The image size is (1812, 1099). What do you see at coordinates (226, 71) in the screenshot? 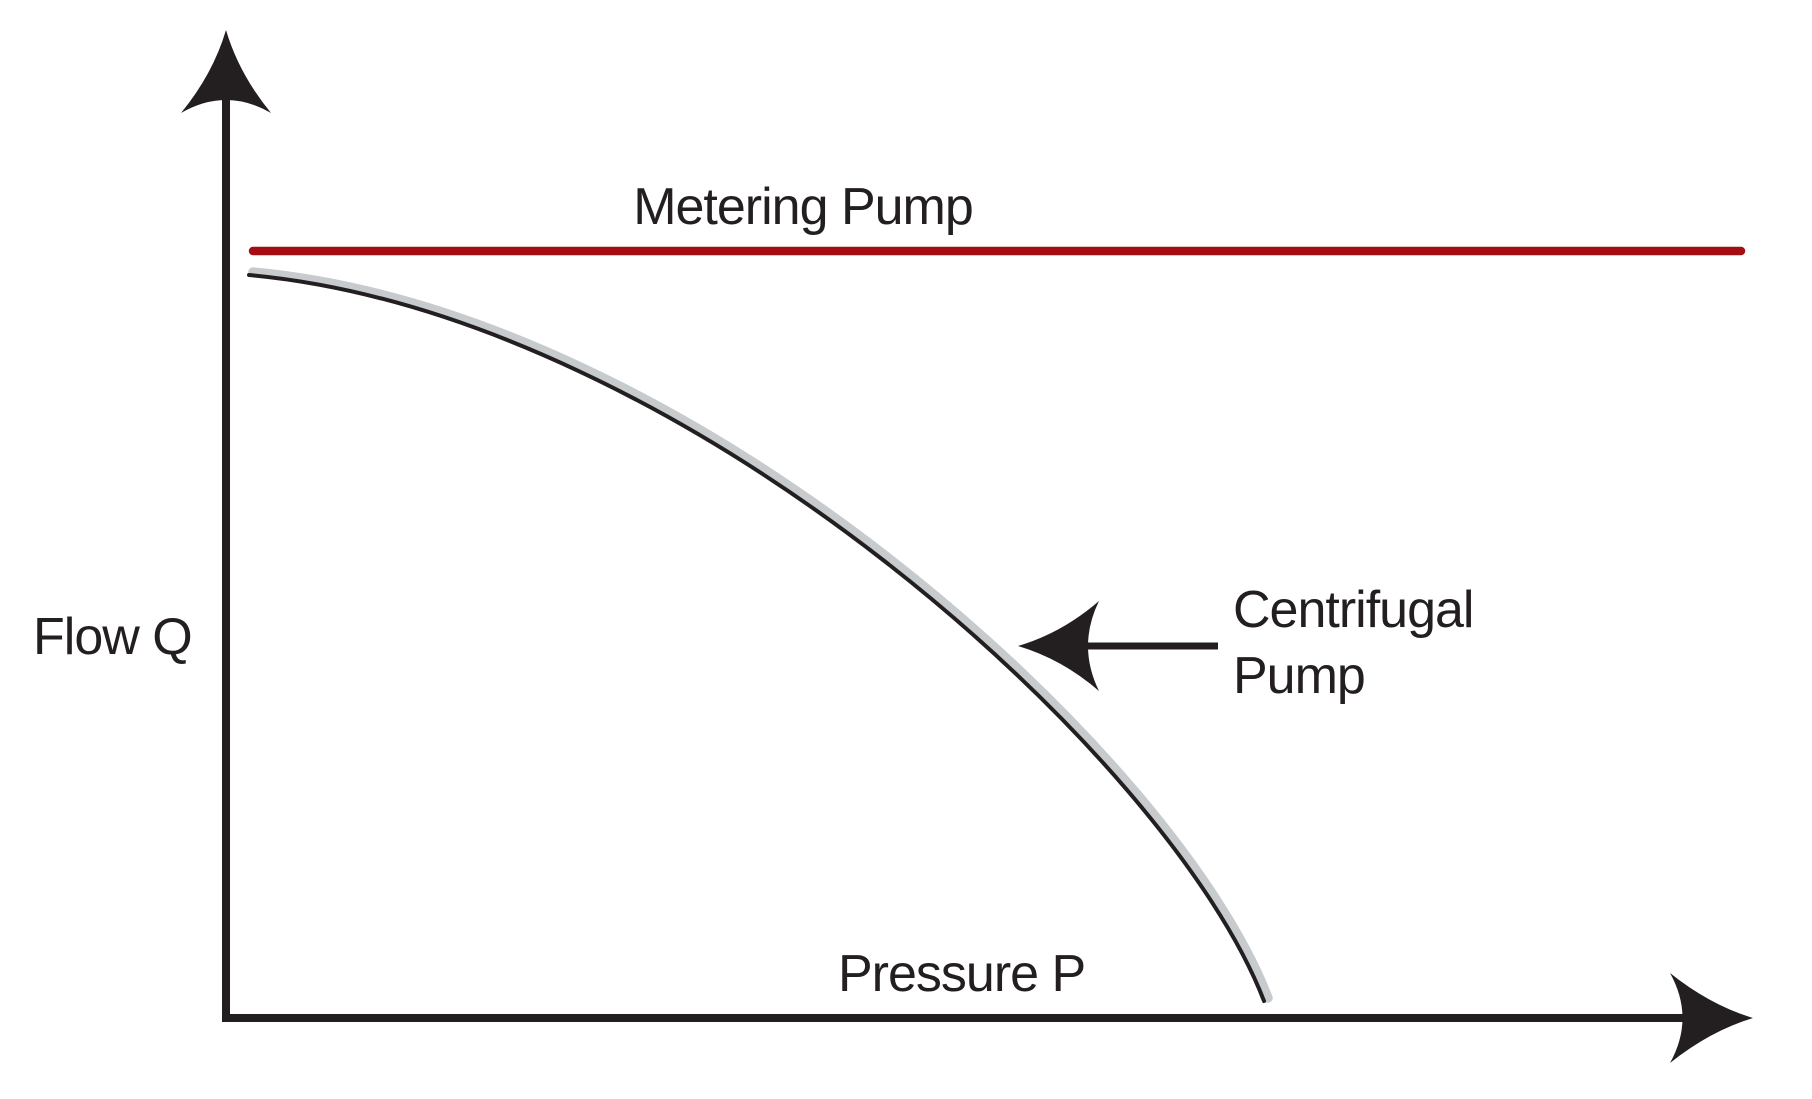
I see `y-axis-arrowhead-icon` at bounding box center [226, 71].